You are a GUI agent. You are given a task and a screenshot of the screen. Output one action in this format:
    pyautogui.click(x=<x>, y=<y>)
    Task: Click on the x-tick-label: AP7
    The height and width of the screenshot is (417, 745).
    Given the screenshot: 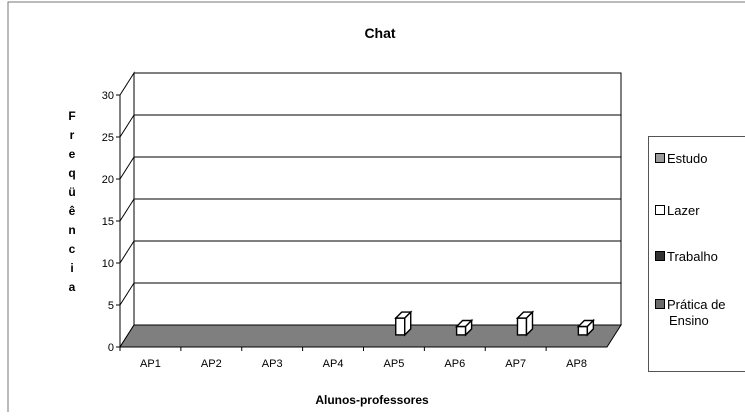 What is the action you would take?
    pyautogui.click(x=515, y=364)
    